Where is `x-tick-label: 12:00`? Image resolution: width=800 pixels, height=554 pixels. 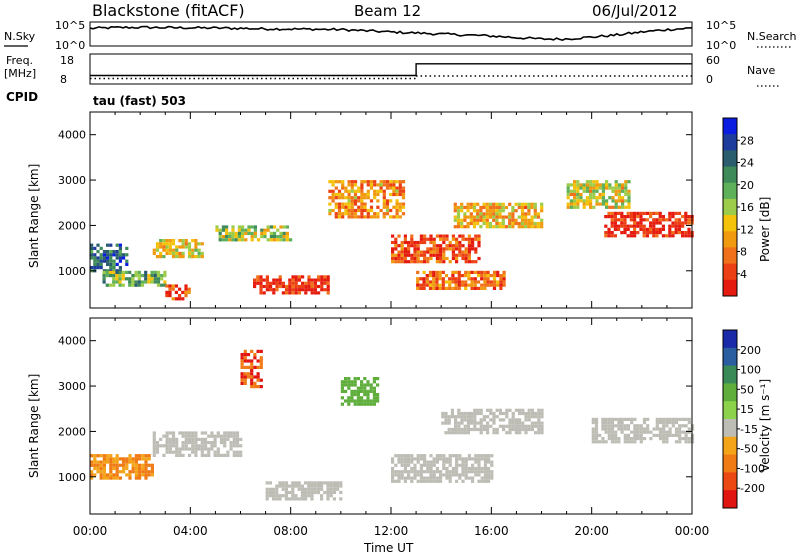
x-tick-label: 12:00 is located at coordinates (391, 531).